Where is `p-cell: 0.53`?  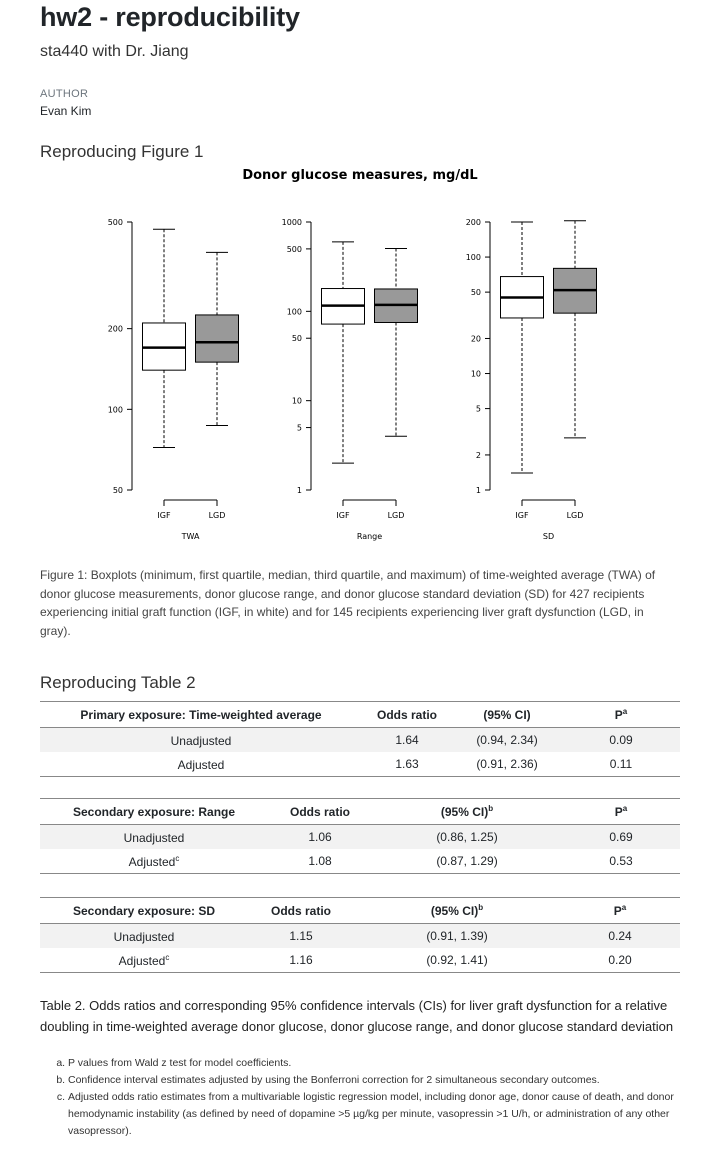 p-cell: 0.53 is located at coordinates (621, 861).